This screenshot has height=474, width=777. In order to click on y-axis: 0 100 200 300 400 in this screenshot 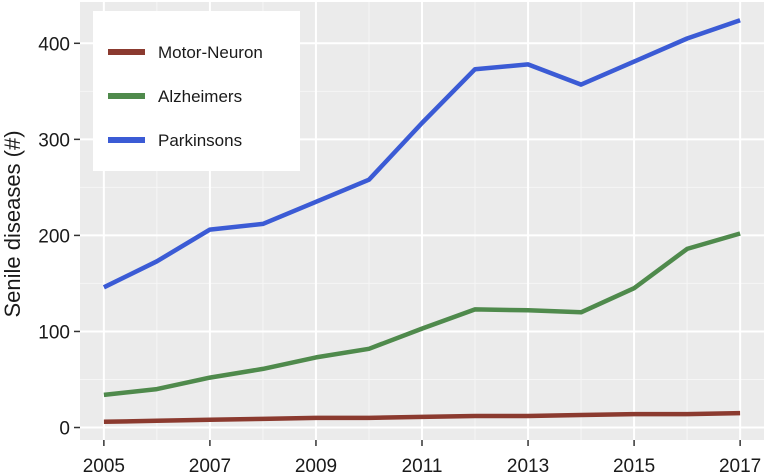, I will do `click(59, 237)`.